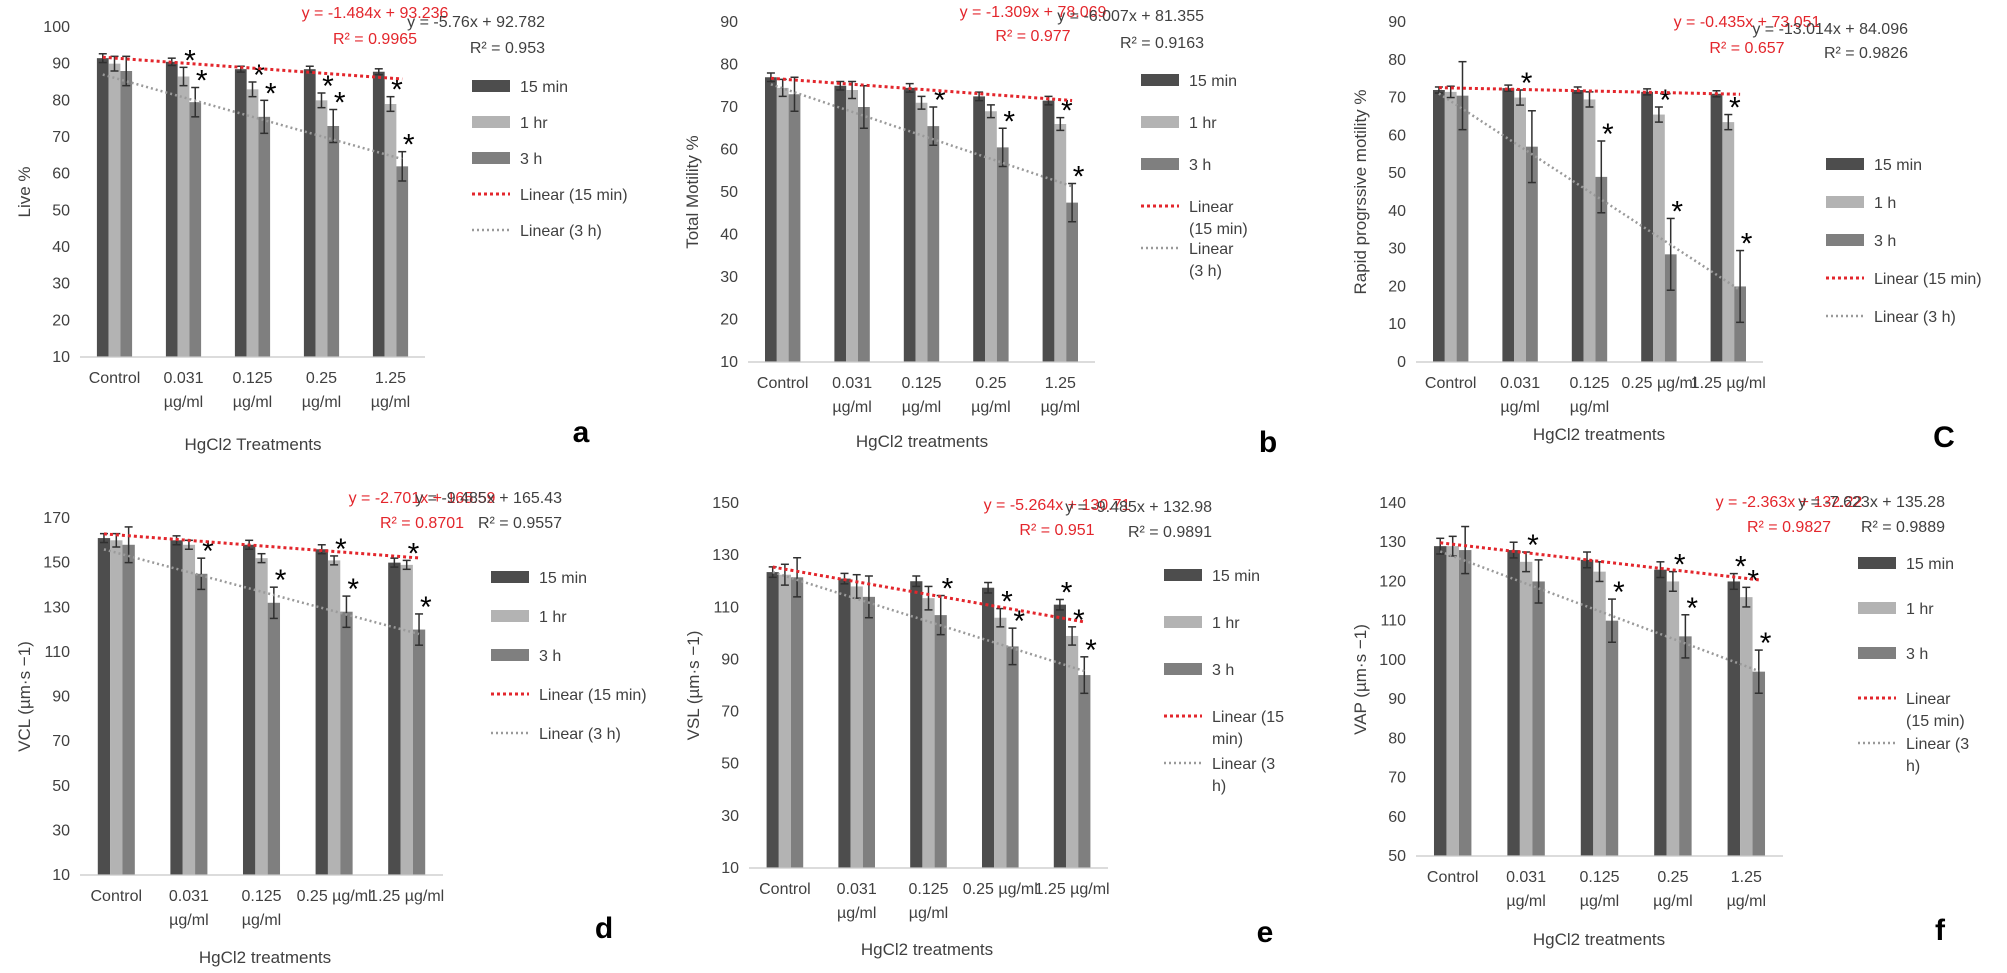 Image resolution: width=2007 pixels, height=973 pixels. What do you see at coordinates (604, 928) in the screenshot?
I see `panel-letter: d` at bounding box center [604, 928].